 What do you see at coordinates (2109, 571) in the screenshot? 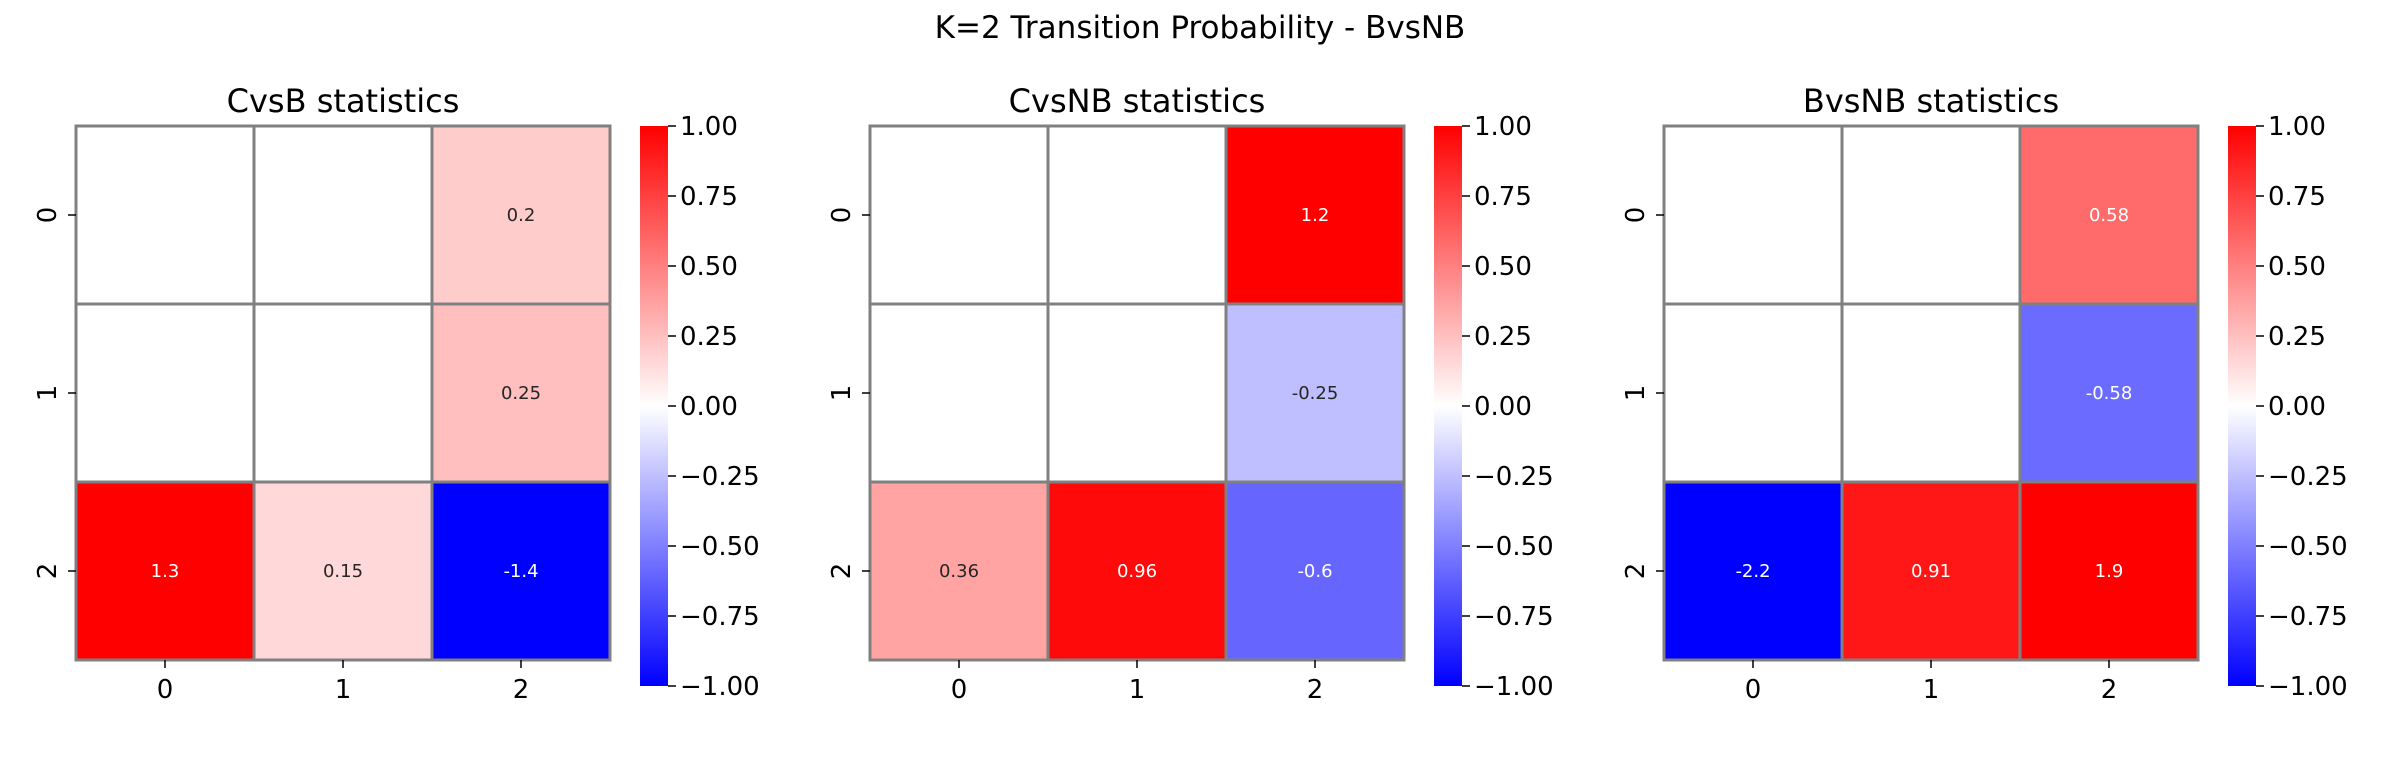
I see `cell-value-label: 1.9` at bounding box center [2109, 571].